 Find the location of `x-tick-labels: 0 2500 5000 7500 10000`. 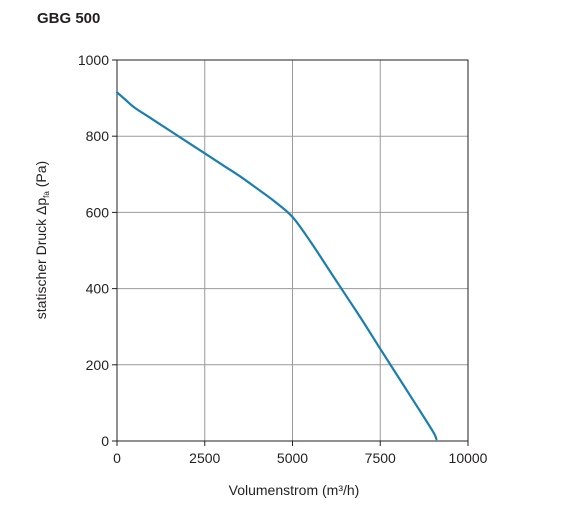

x-tick-labels: 0 2500 5000 7500 10000 is located at coordinates (300, 458).